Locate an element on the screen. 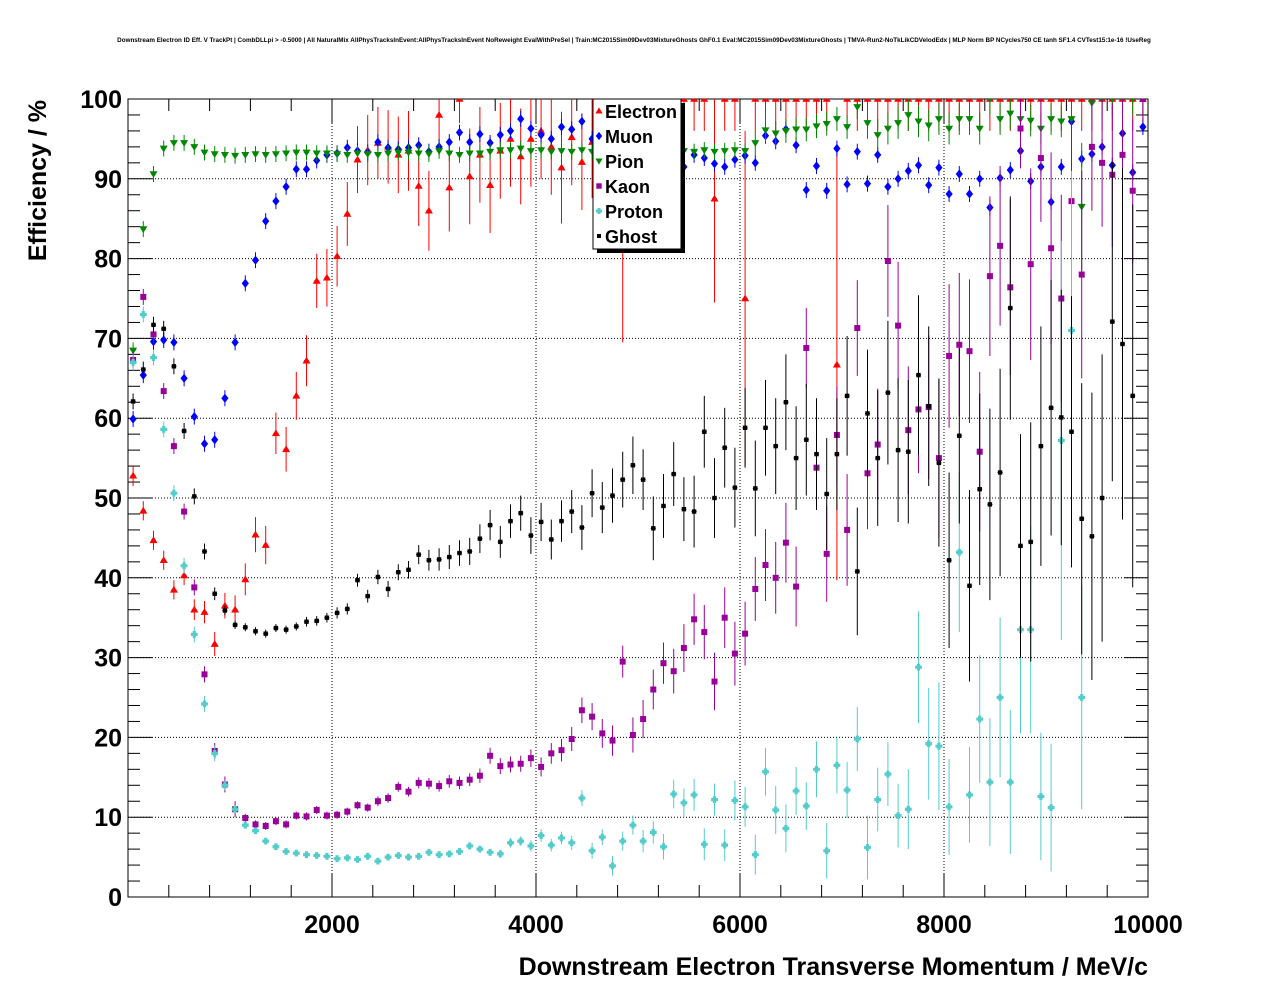  y-tick-label: 100 is located at coordinates (101, 100).